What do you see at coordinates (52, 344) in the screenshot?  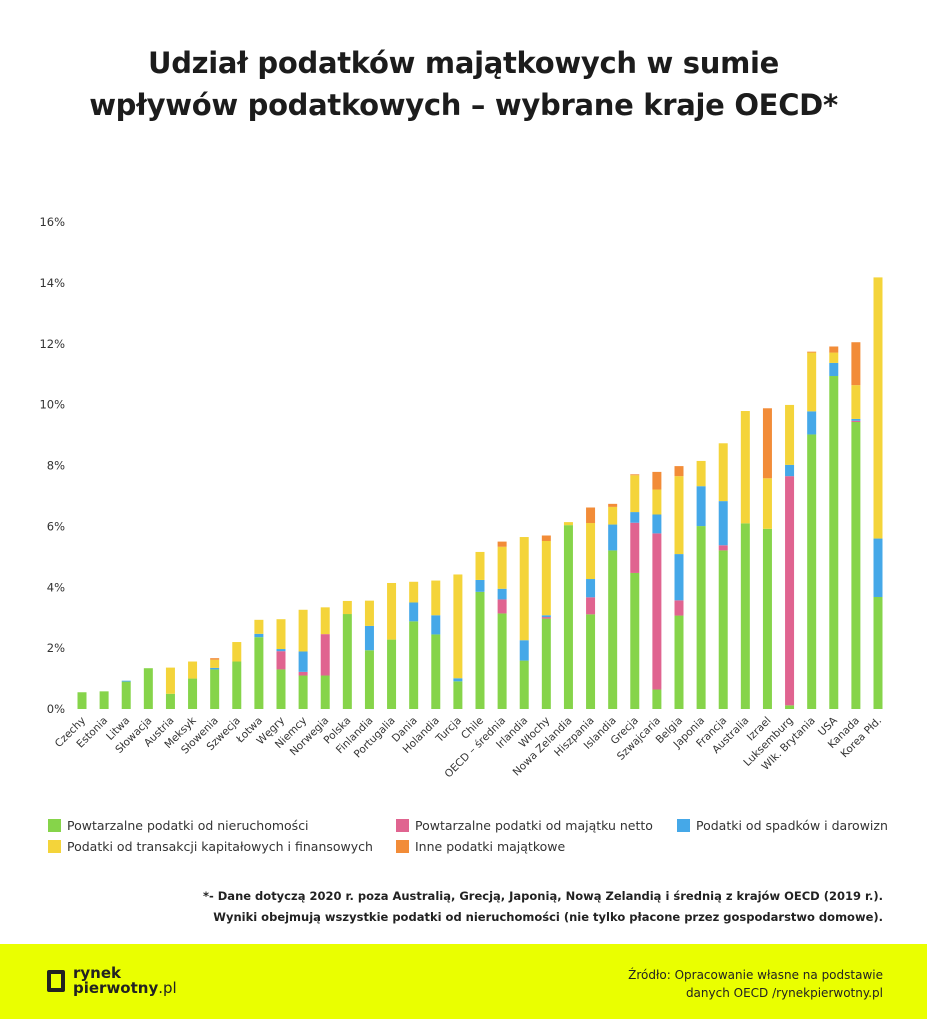 I see `y-tick-label: 12%` at bounding box center [52, 344].